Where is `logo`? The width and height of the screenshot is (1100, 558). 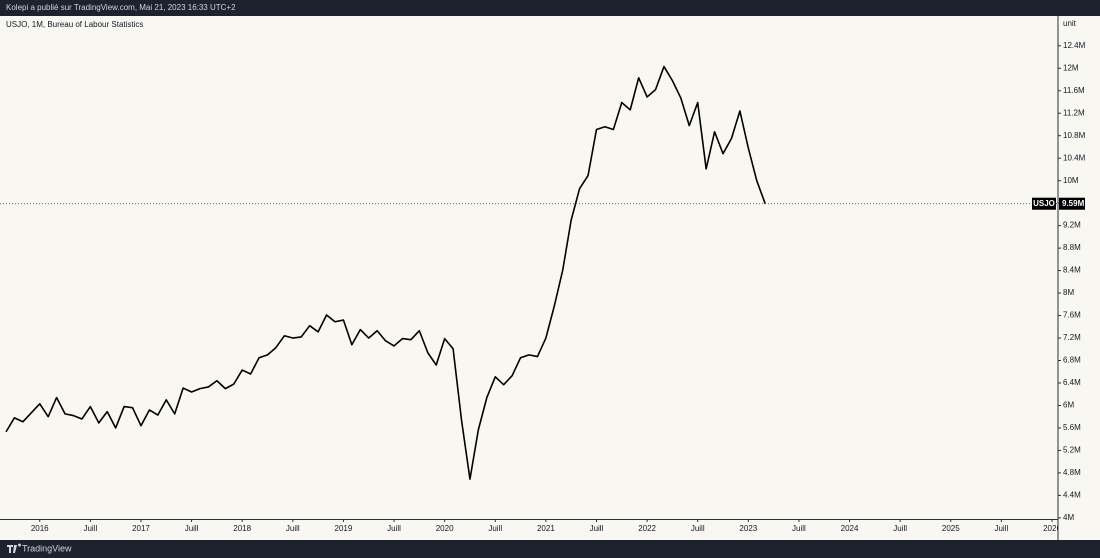
logo is located at coordinates (14, 548).